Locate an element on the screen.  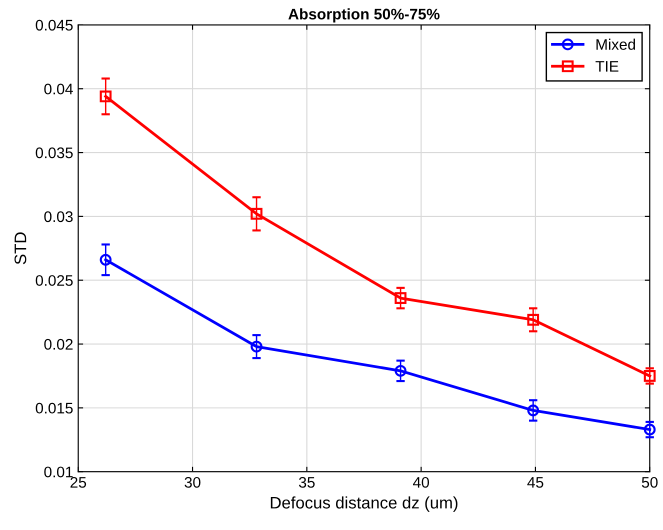
x-tick-label: 30 is located at coordinates (192, 482).